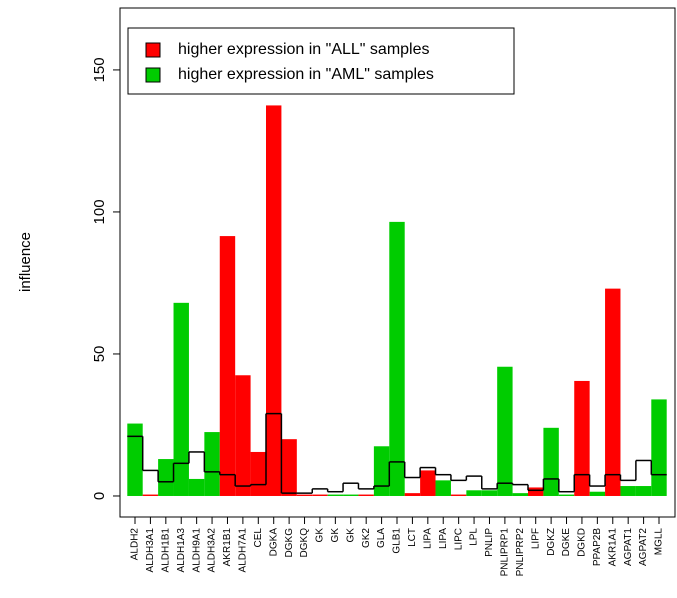 Image resolution: width=677 pixels, height=598 pixels. Describe the element at coordinates (227, 547) in the screenshot. I see `x-tick-label: AKR1B1` at that location.